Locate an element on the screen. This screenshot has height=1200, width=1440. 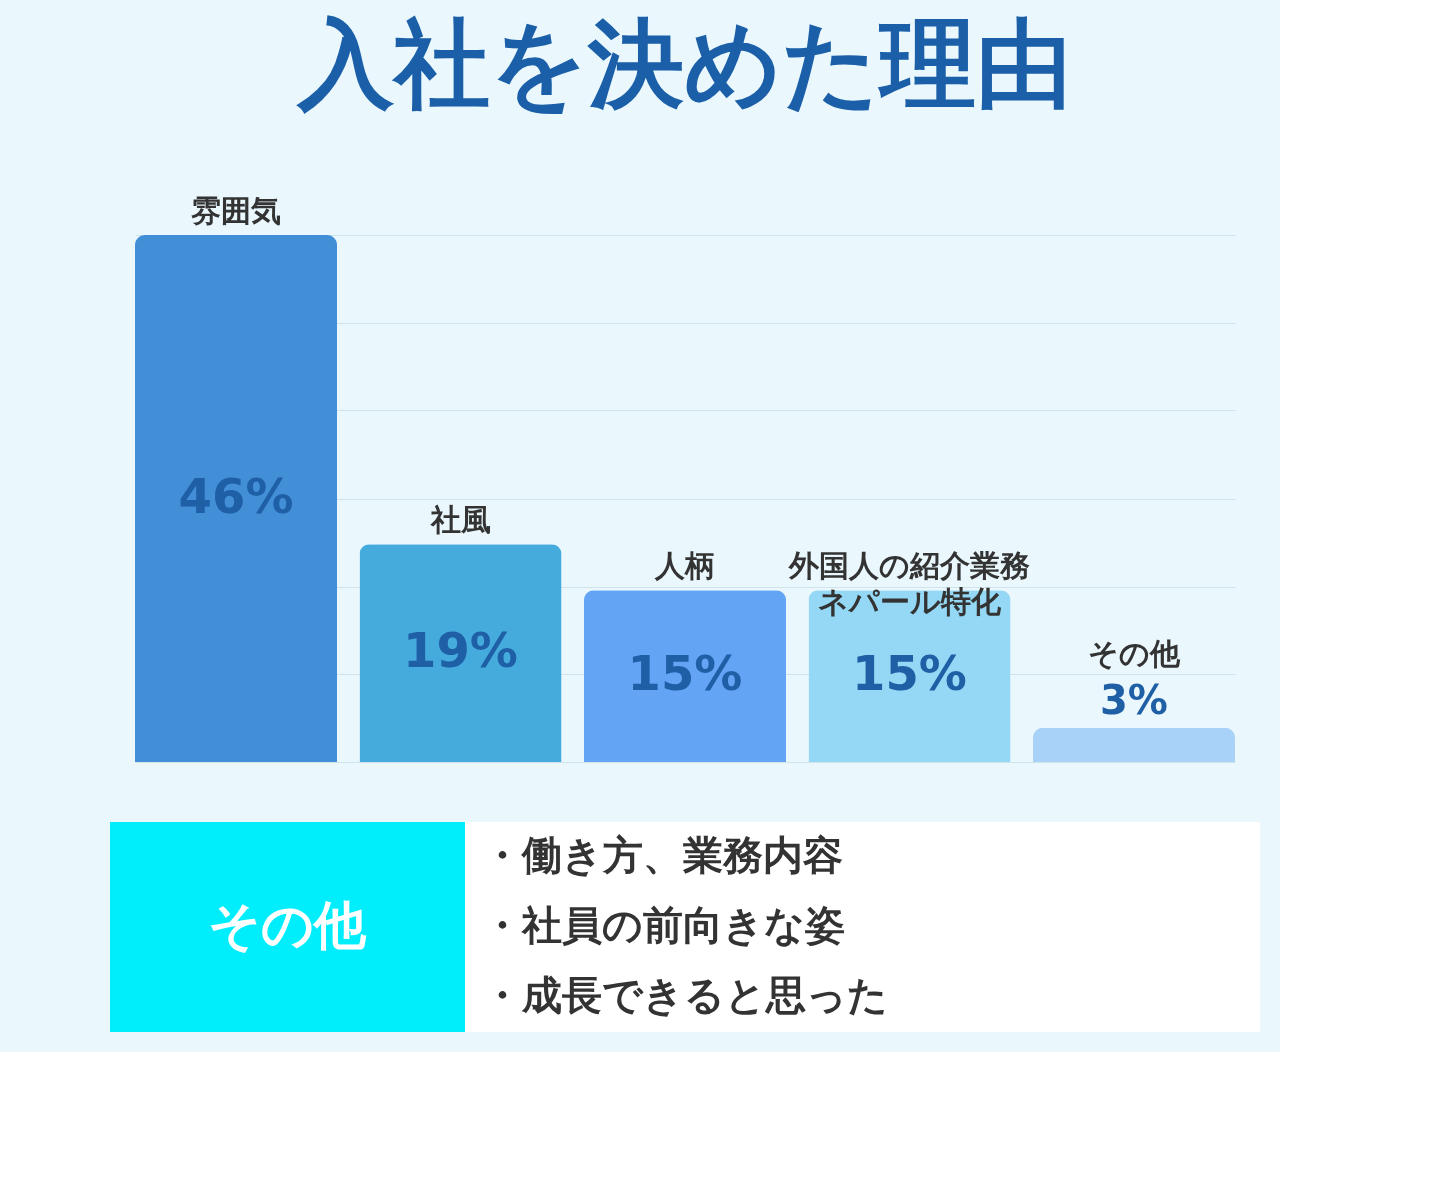
text: ・働き方、業務内容 is located at coordinates (662, 855).